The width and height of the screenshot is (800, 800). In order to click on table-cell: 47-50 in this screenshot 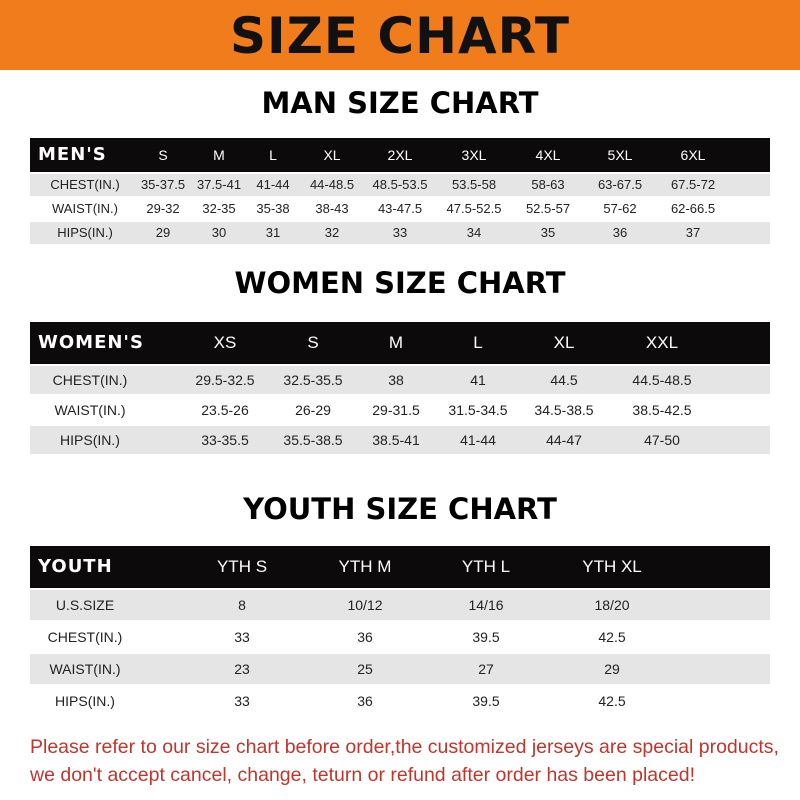, I will do `click(662, 440)`.